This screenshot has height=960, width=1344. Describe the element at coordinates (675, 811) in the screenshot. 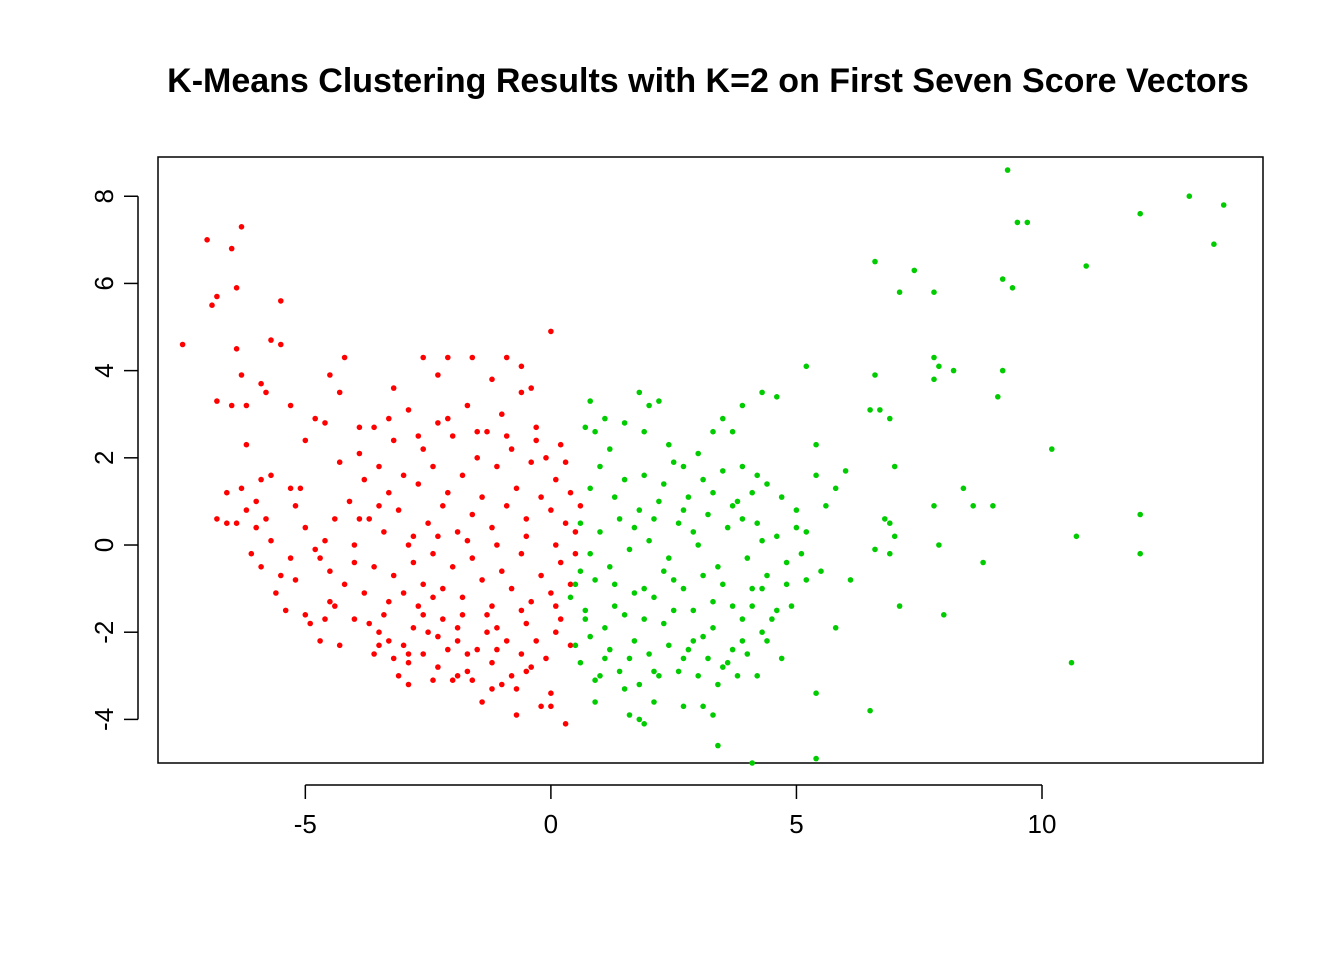

I see `x-axis: -5 0 5 10` at that location.